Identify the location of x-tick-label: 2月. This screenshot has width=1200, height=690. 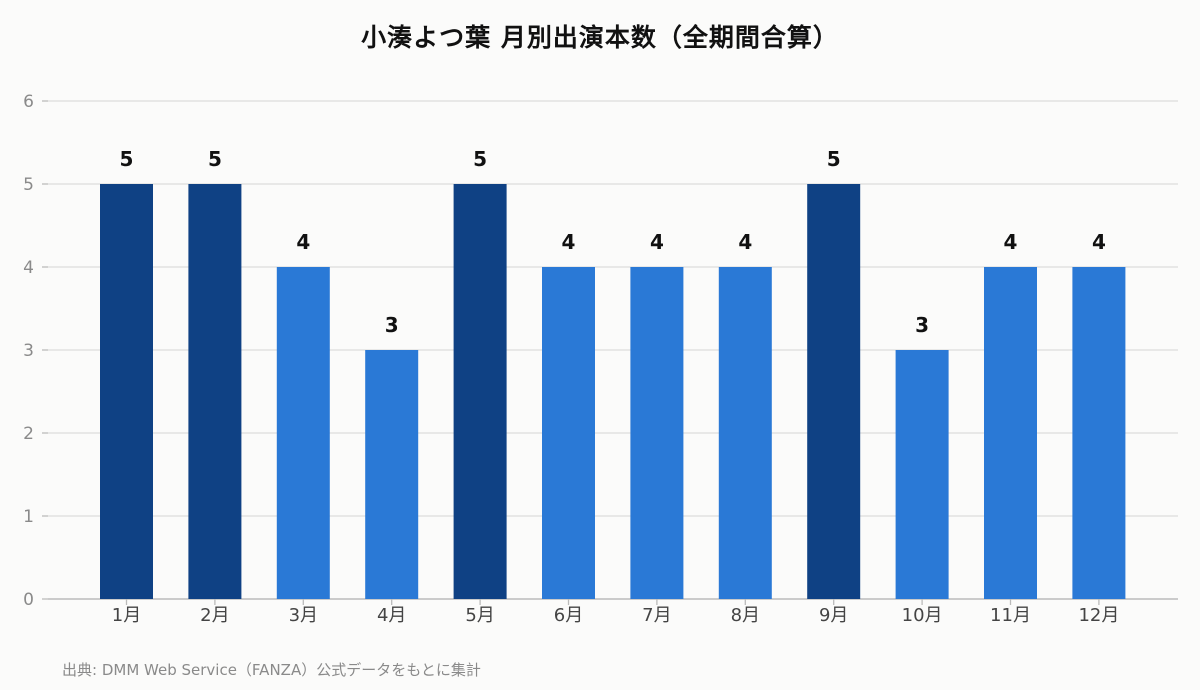
(214, 615).